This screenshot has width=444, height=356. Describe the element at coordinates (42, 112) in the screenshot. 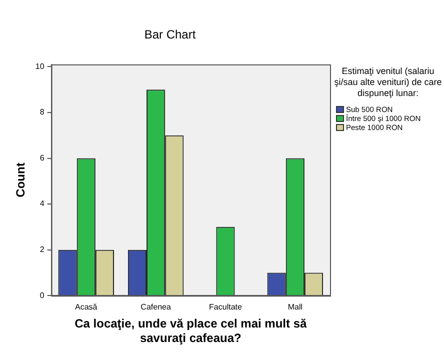

I see `y-tick-label: 8` at that location.